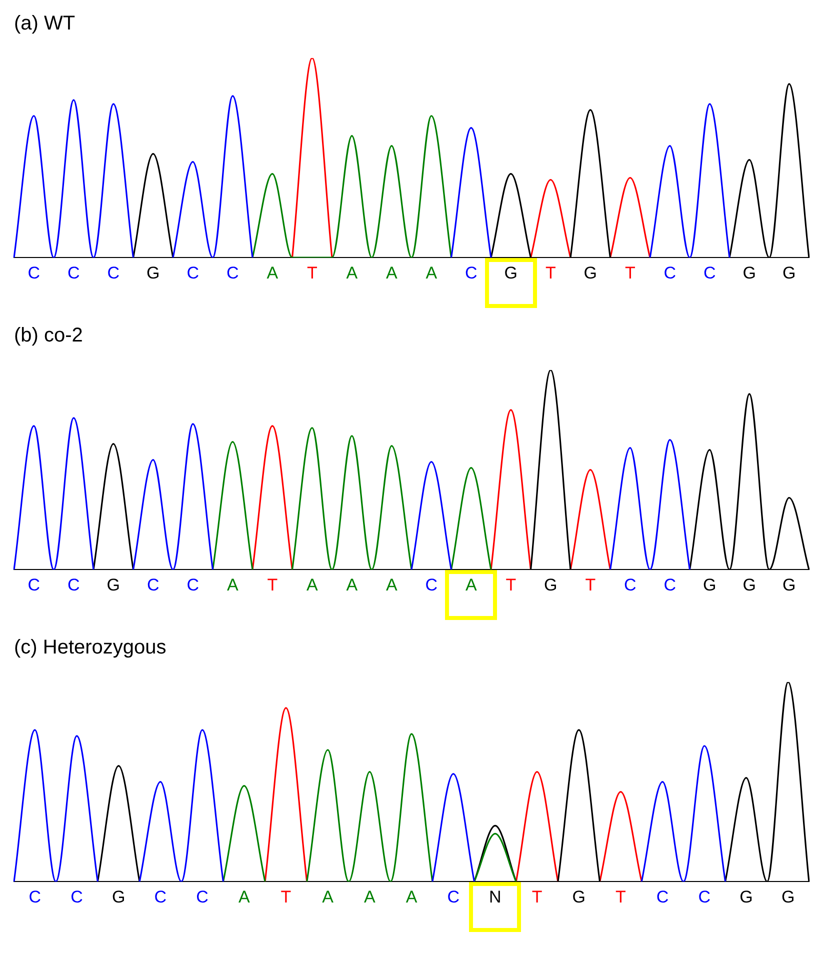 The width and height of the screenshot is (823, 959). I want to click on chart-title: (b) co-2, so click(48, 335).